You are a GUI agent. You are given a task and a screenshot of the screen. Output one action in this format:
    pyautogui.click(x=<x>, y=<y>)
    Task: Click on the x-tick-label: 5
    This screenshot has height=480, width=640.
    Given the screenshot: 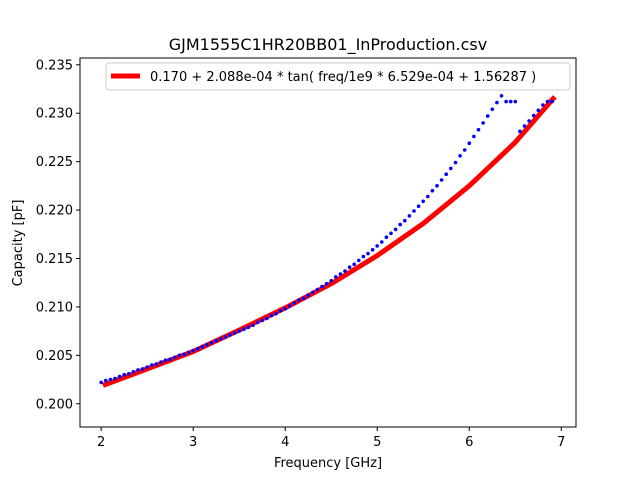 What is the action you would take?
    pyautogui.click(x=377, y=442)
    